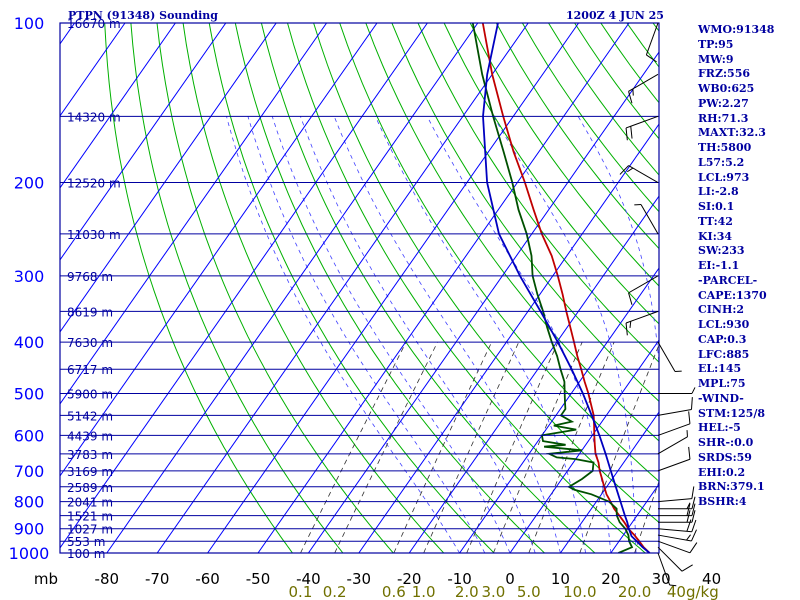 This screenshot has width=800, height=600. Describe the element at coordinates (459, 579) in the screenshot. I see `temperature-tick-label: -10` at that location.